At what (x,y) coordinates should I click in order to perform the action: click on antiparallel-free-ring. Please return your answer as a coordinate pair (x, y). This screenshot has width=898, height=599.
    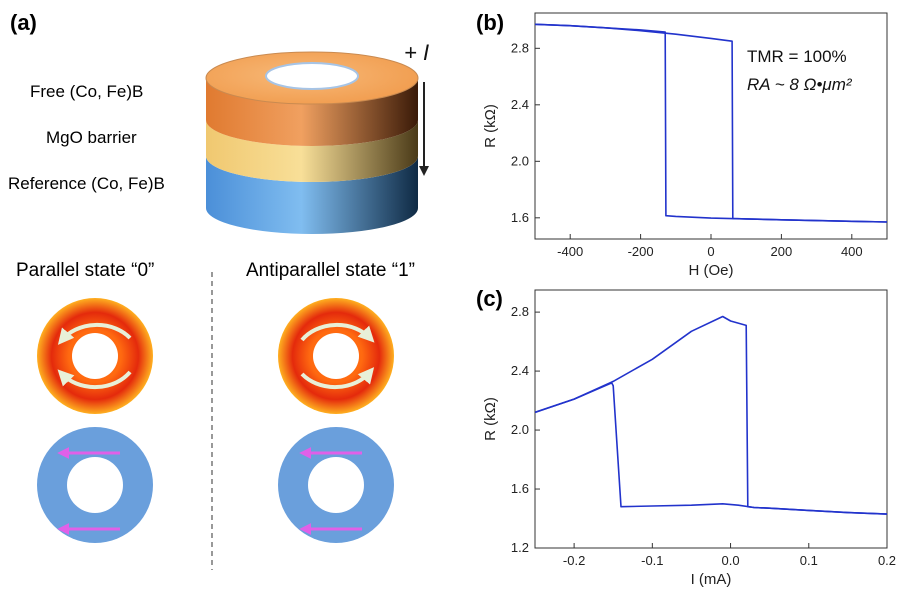
    Looking at the image, I should click on (336, 356).